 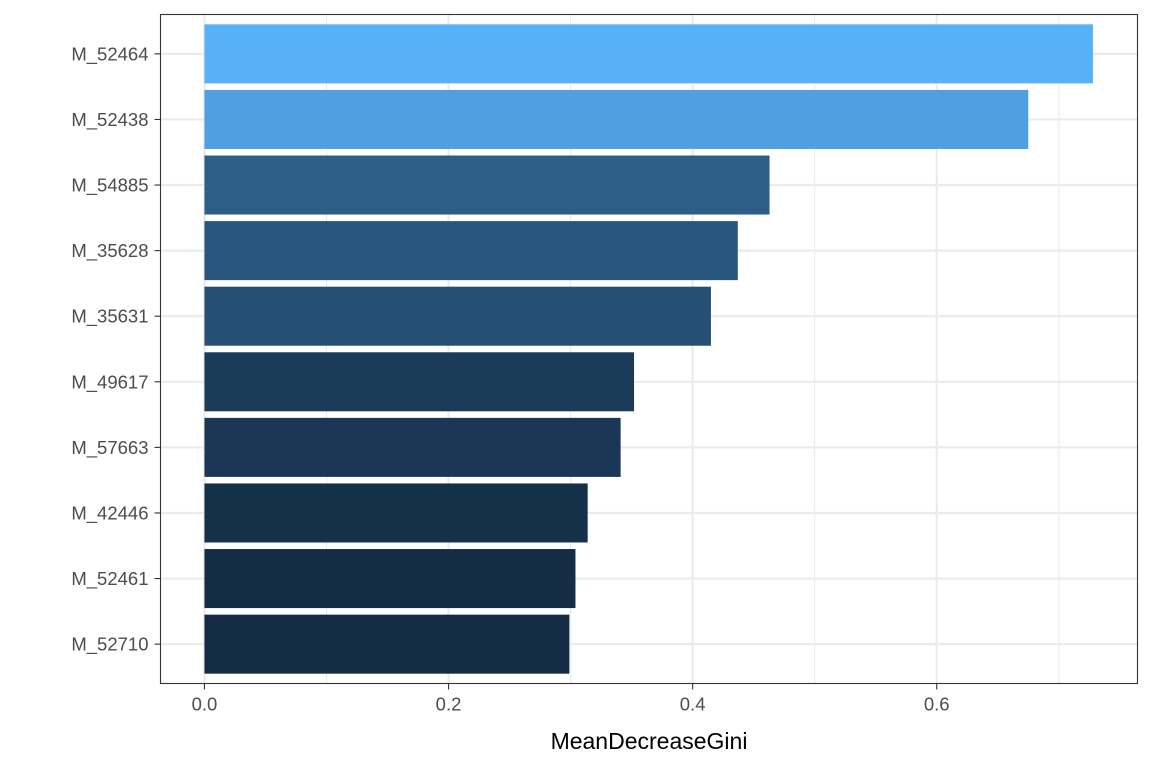 What do you see at coordinates (109, 54) in the screenshot?
I see `y-tick-label: M_52464` at bounding box center [109, 54].